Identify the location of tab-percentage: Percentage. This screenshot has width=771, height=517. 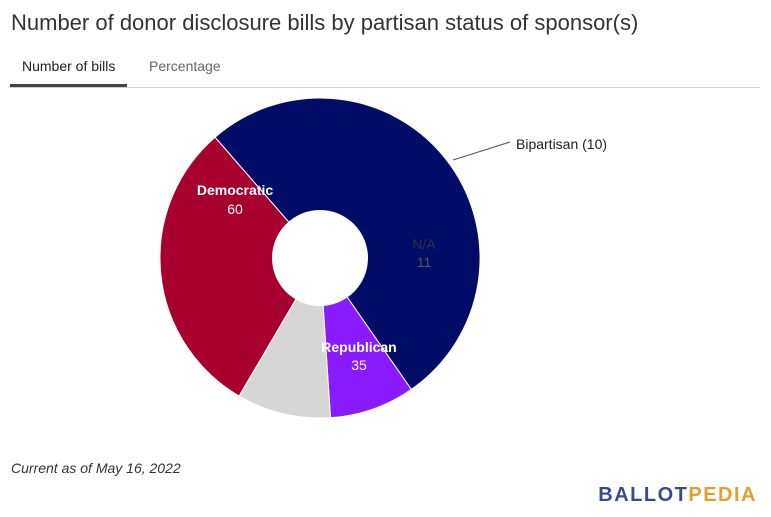
(185, 66).